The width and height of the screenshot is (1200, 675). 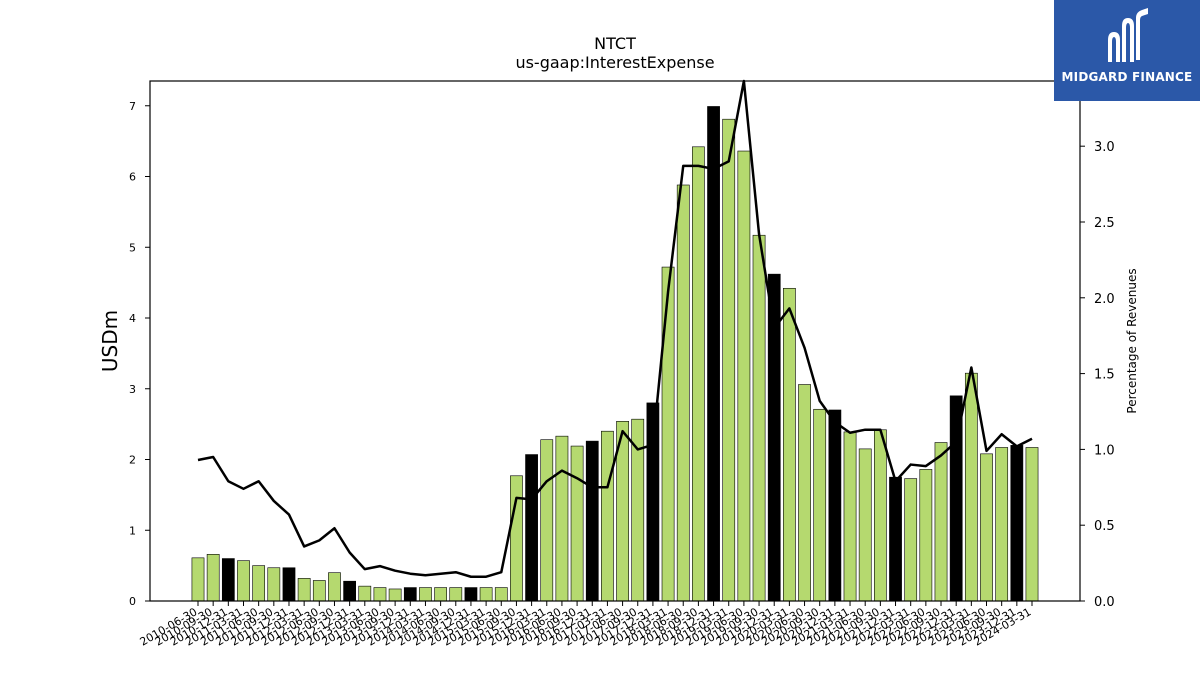 I want to click on y2-tick-label: 0.5, so click(x=1104, y=526).